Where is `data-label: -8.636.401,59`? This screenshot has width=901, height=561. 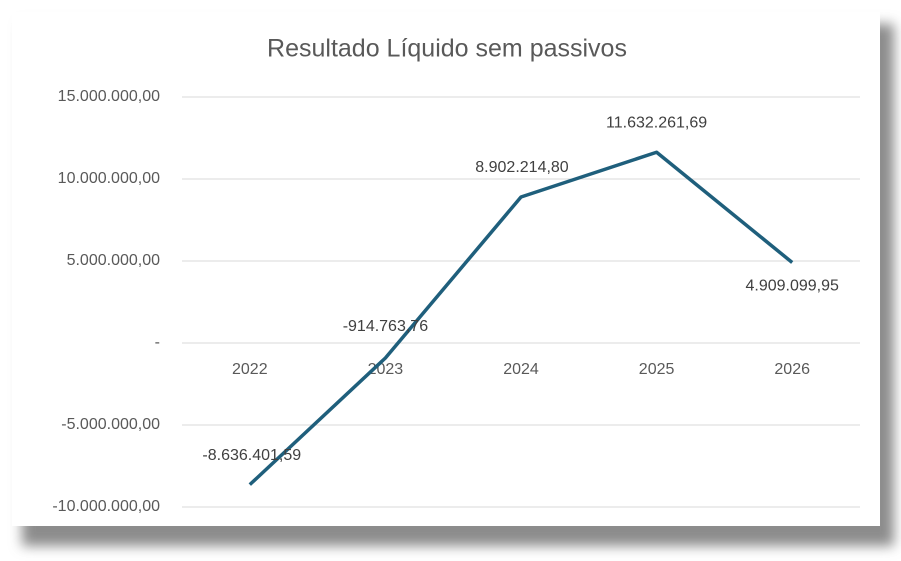 data-label: -8.636.401,59 is located at coordinates (251, 455).